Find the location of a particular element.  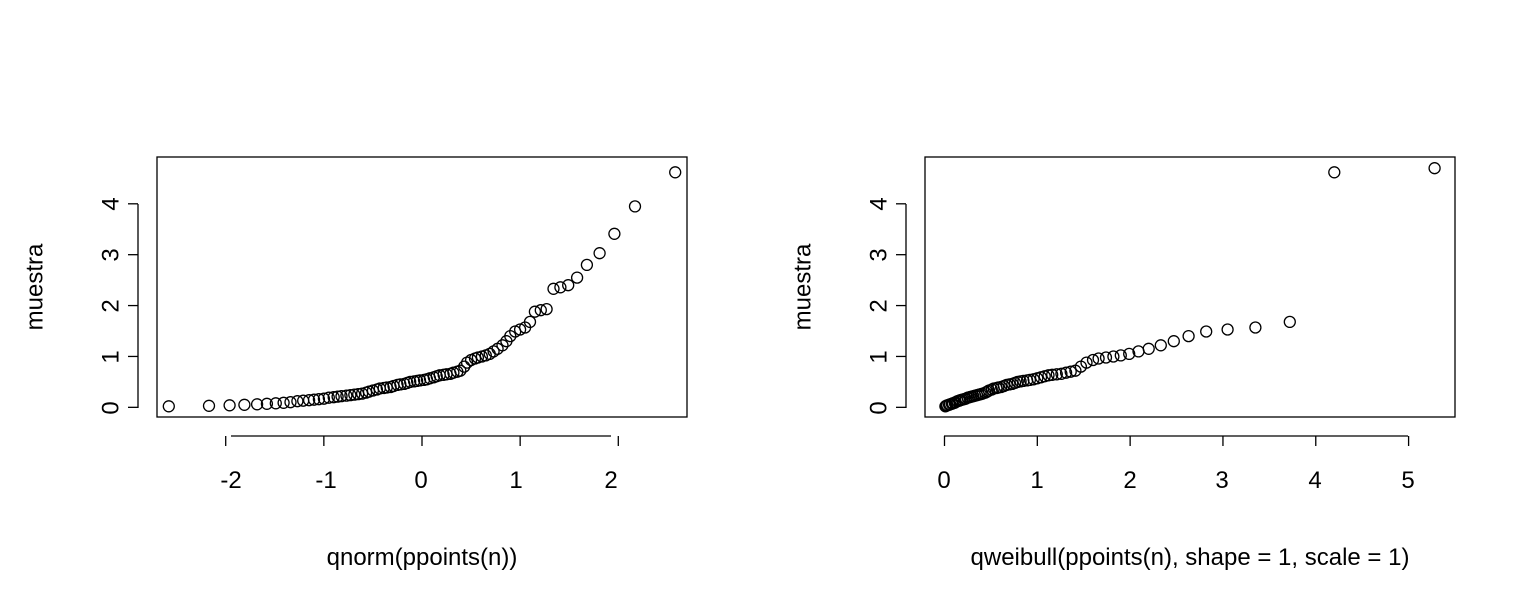

x-tick-labels: -2 -1 0 1 2 is located at coordinates (418, 480).